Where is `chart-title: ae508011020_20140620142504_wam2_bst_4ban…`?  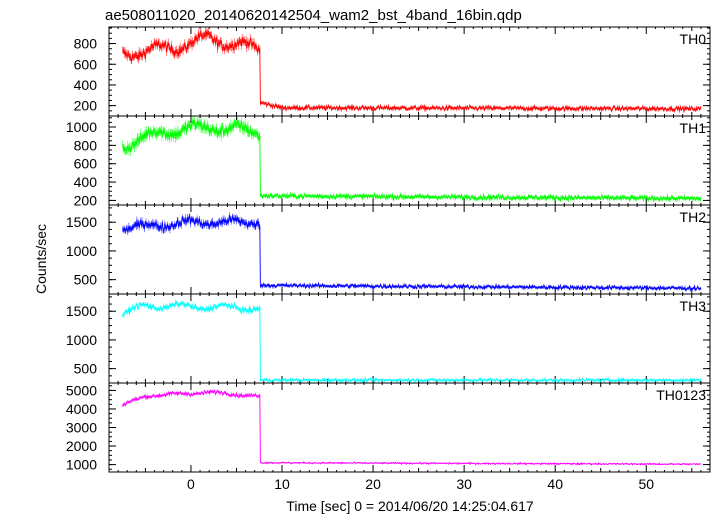
chart-title: ae508011020_20140620142504_wam2_bst_4ban… is located at coordinates (313, 15).